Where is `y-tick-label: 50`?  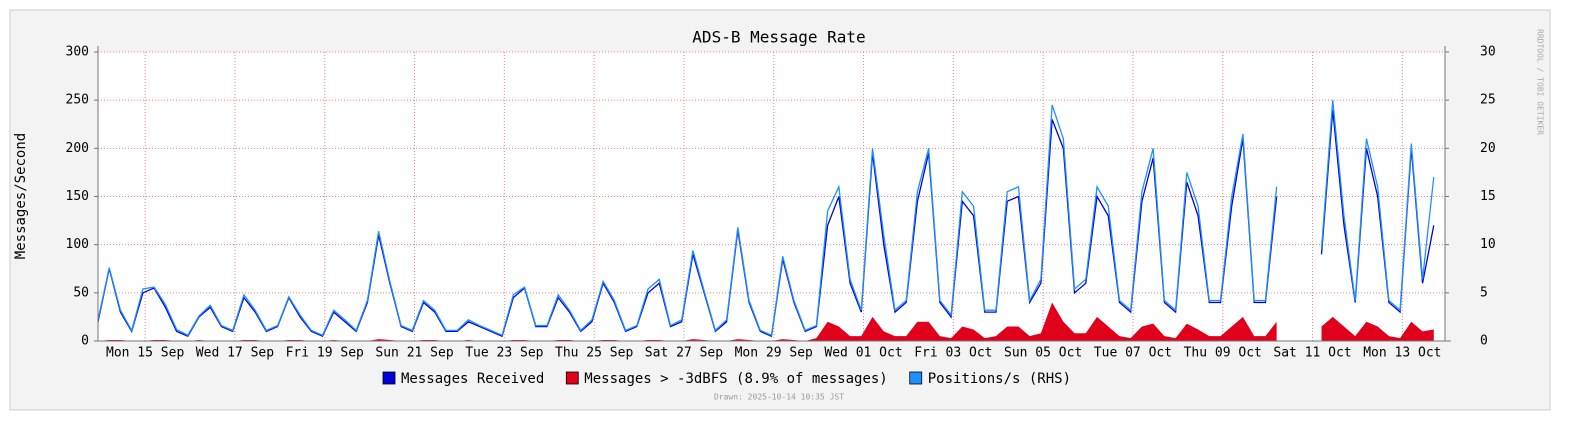 y-tick-label: 50 is located at coordinates (81, 292).